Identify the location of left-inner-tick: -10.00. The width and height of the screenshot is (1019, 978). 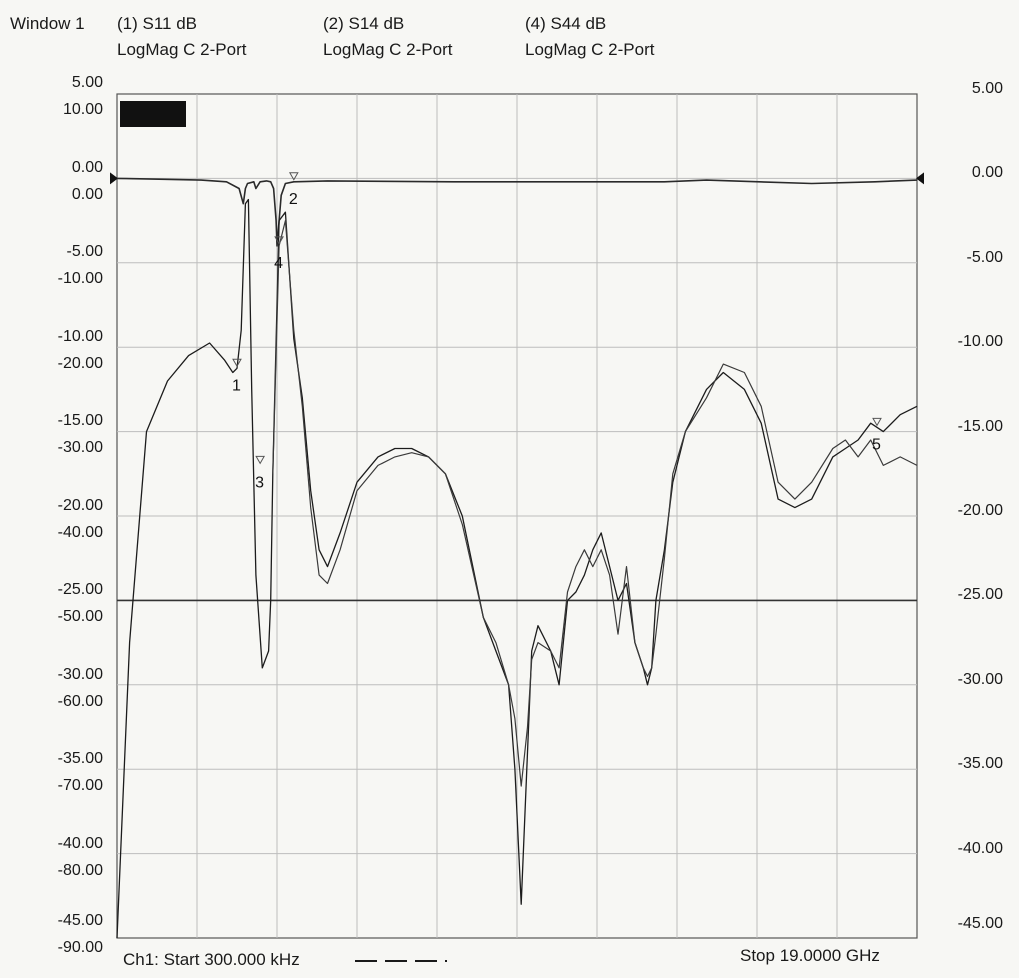
(80, 278).